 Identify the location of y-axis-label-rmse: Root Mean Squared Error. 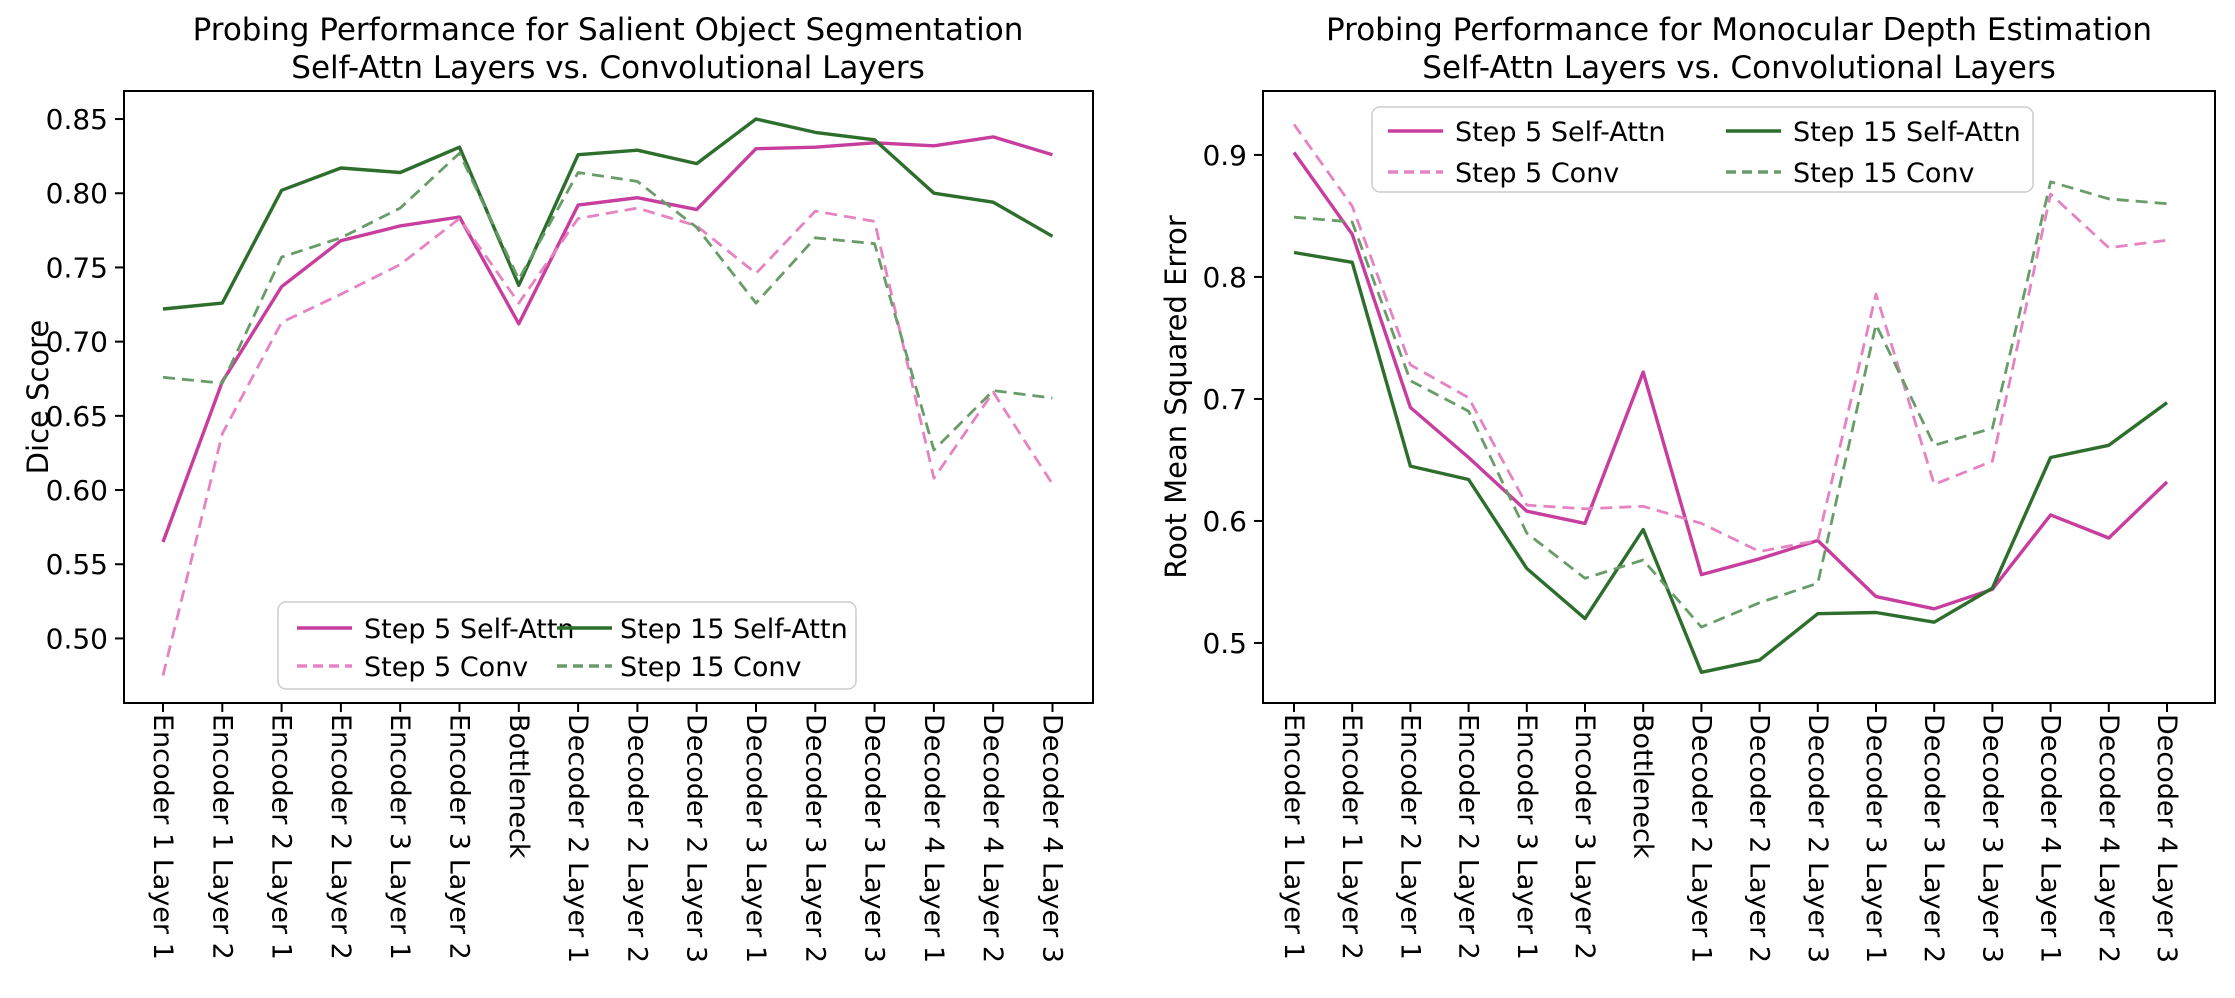
(1176, 397).